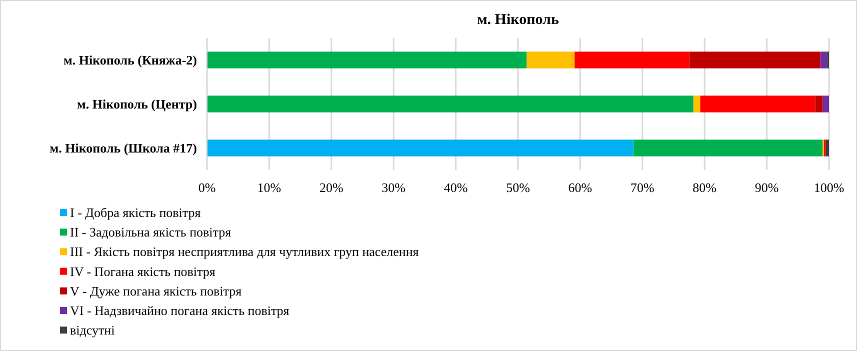 This screenshot has height=351, width=857. What do you see at coordinates (151, 232) in the screenshot?
I see `legend-label: II - Задовільна якість повітря` at bounding box center [151, 232].